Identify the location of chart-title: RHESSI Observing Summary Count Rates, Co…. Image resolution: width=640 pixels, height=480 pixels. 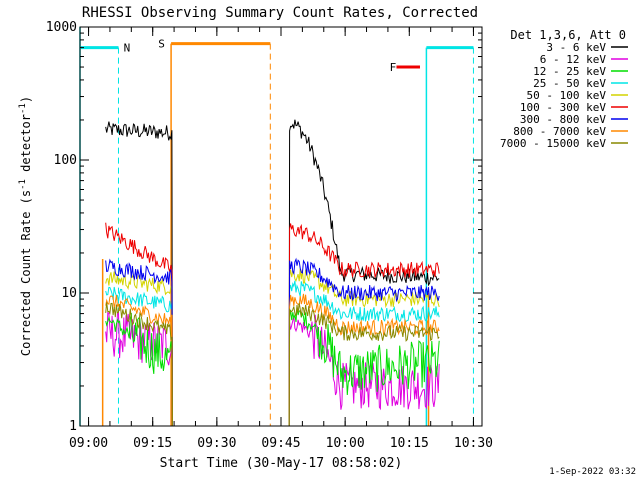
(280, 13).